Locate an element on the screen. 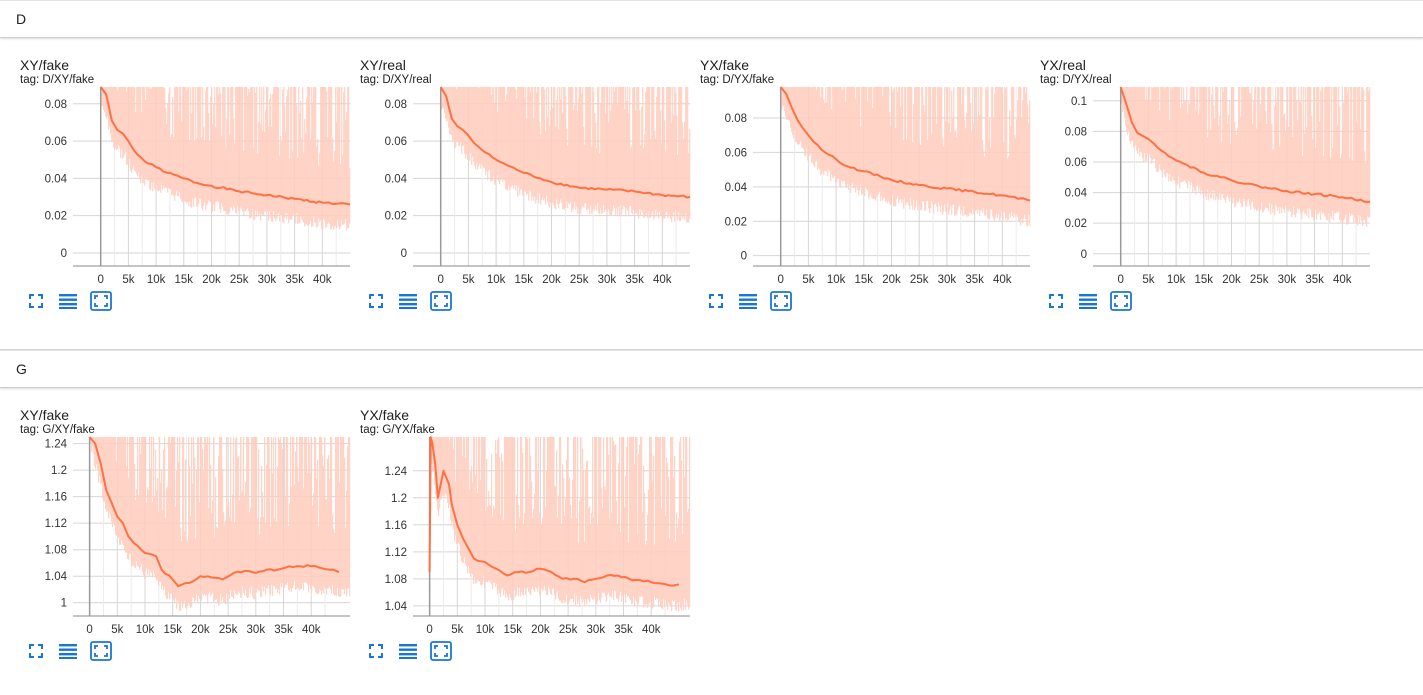 This screenshot has height=695, width=1423. section-header-d: D is located at coordinates (711, 19).